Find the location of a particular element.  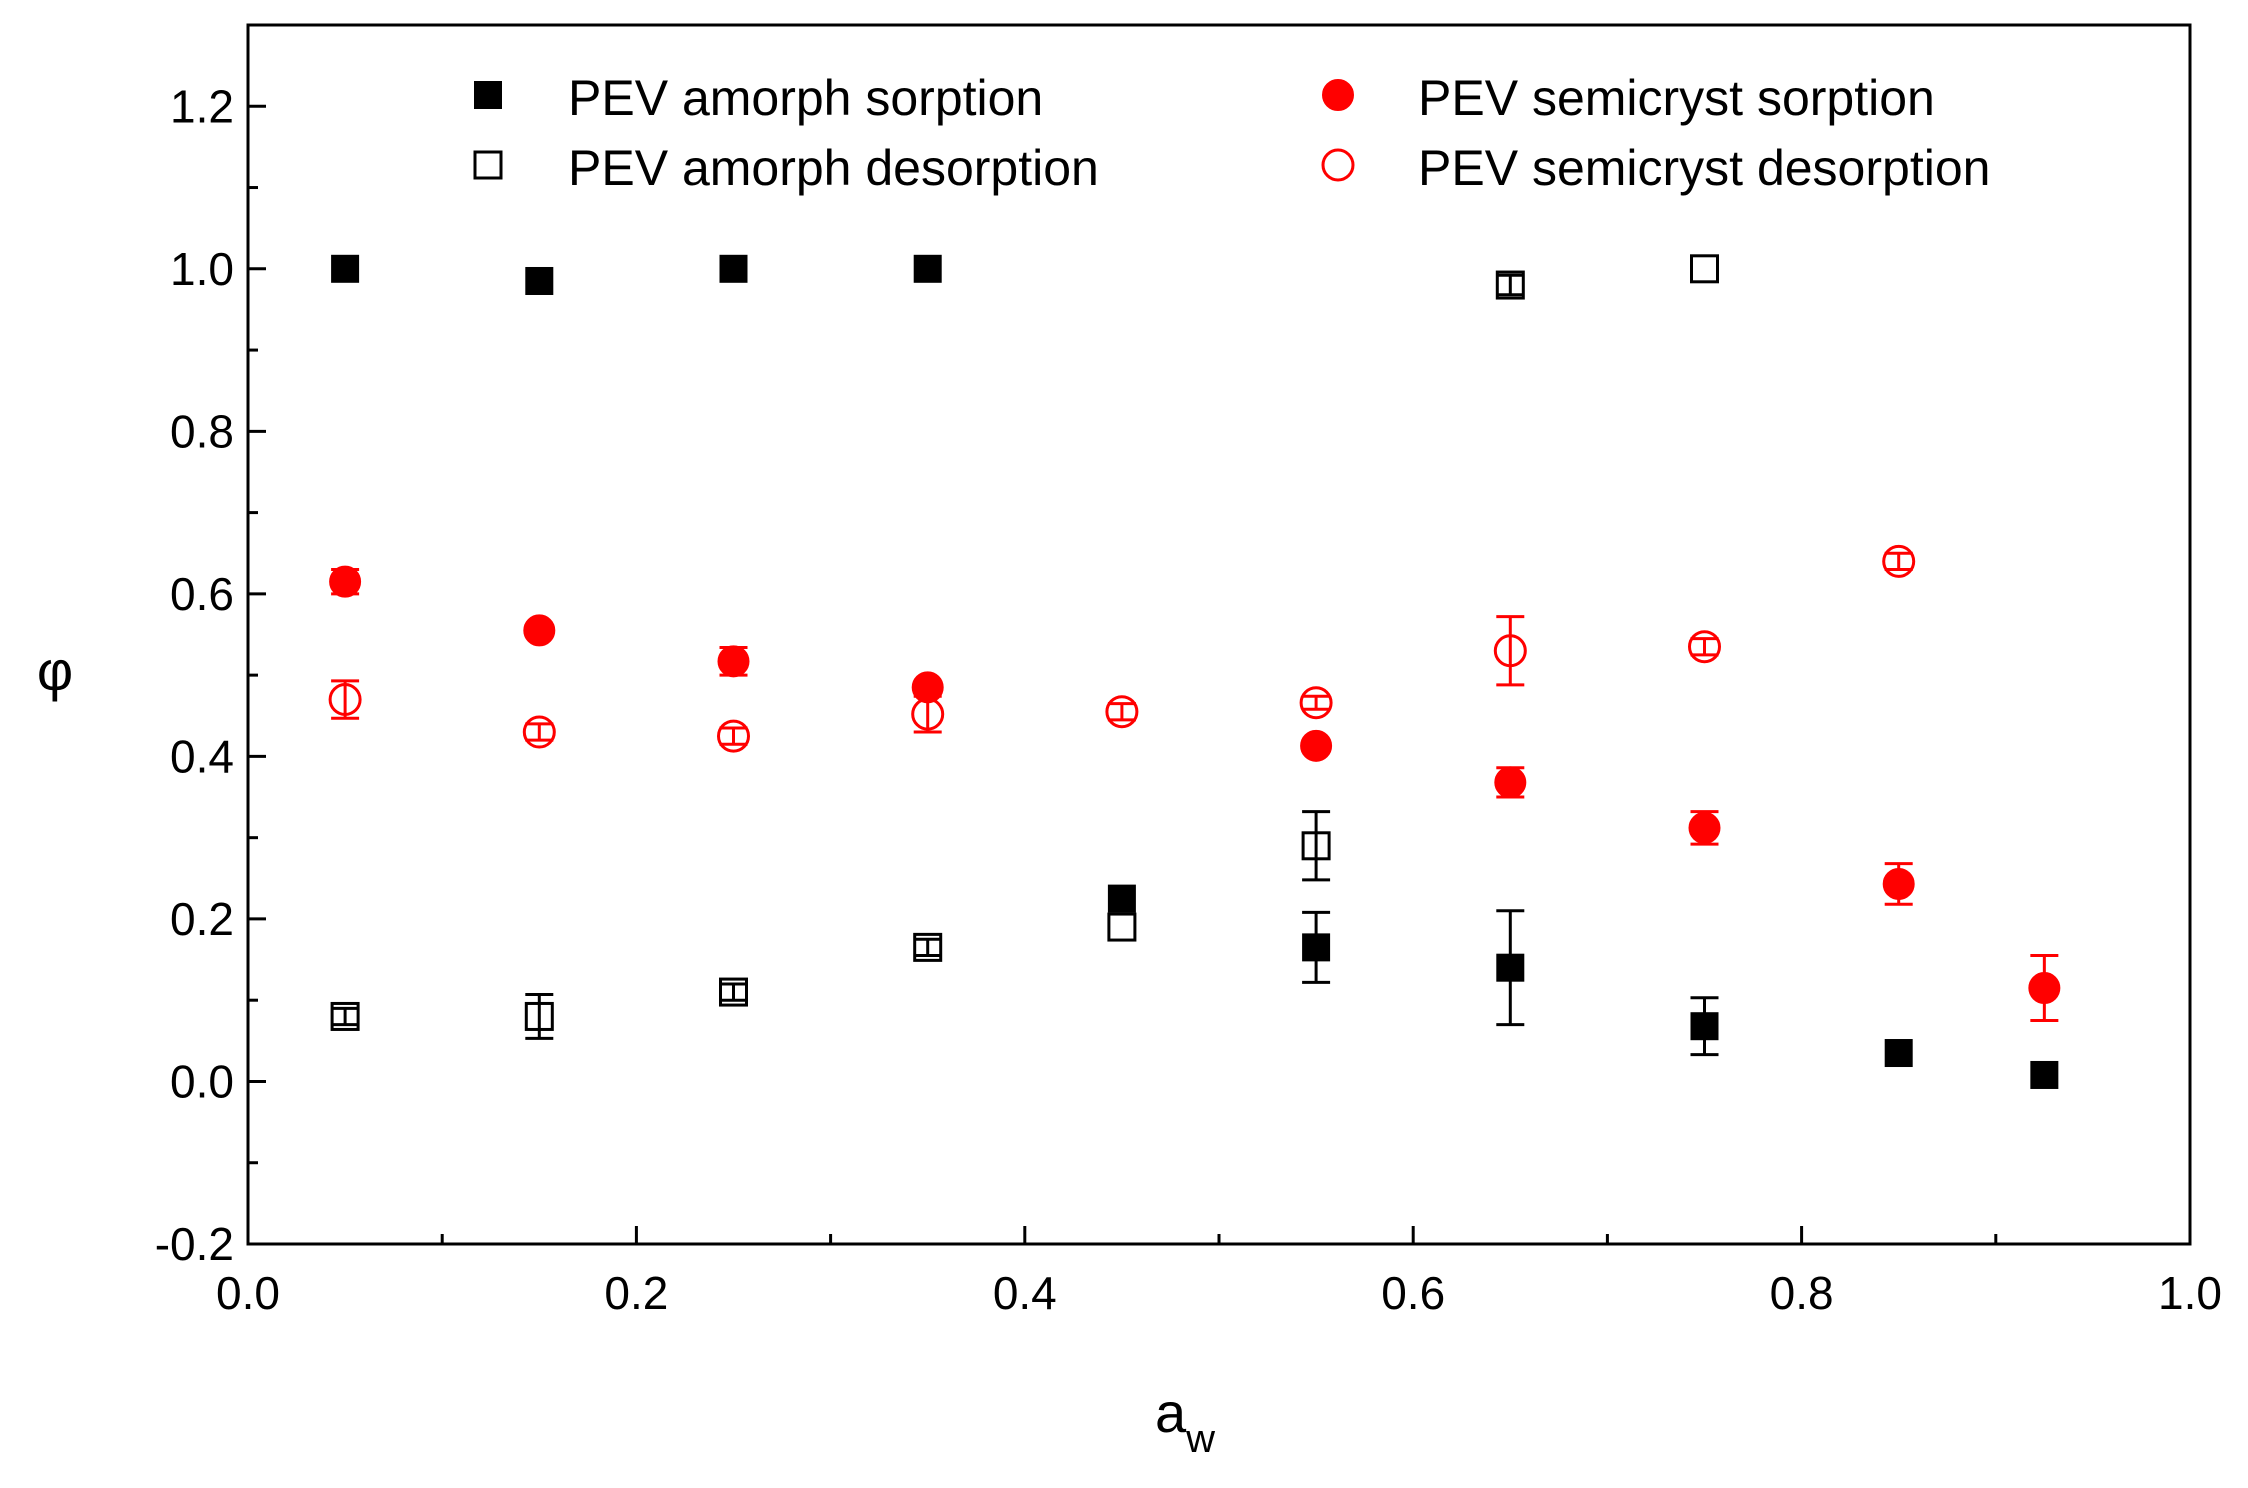

y-tick-label: 0.4 is located at coordinates (202, 756).